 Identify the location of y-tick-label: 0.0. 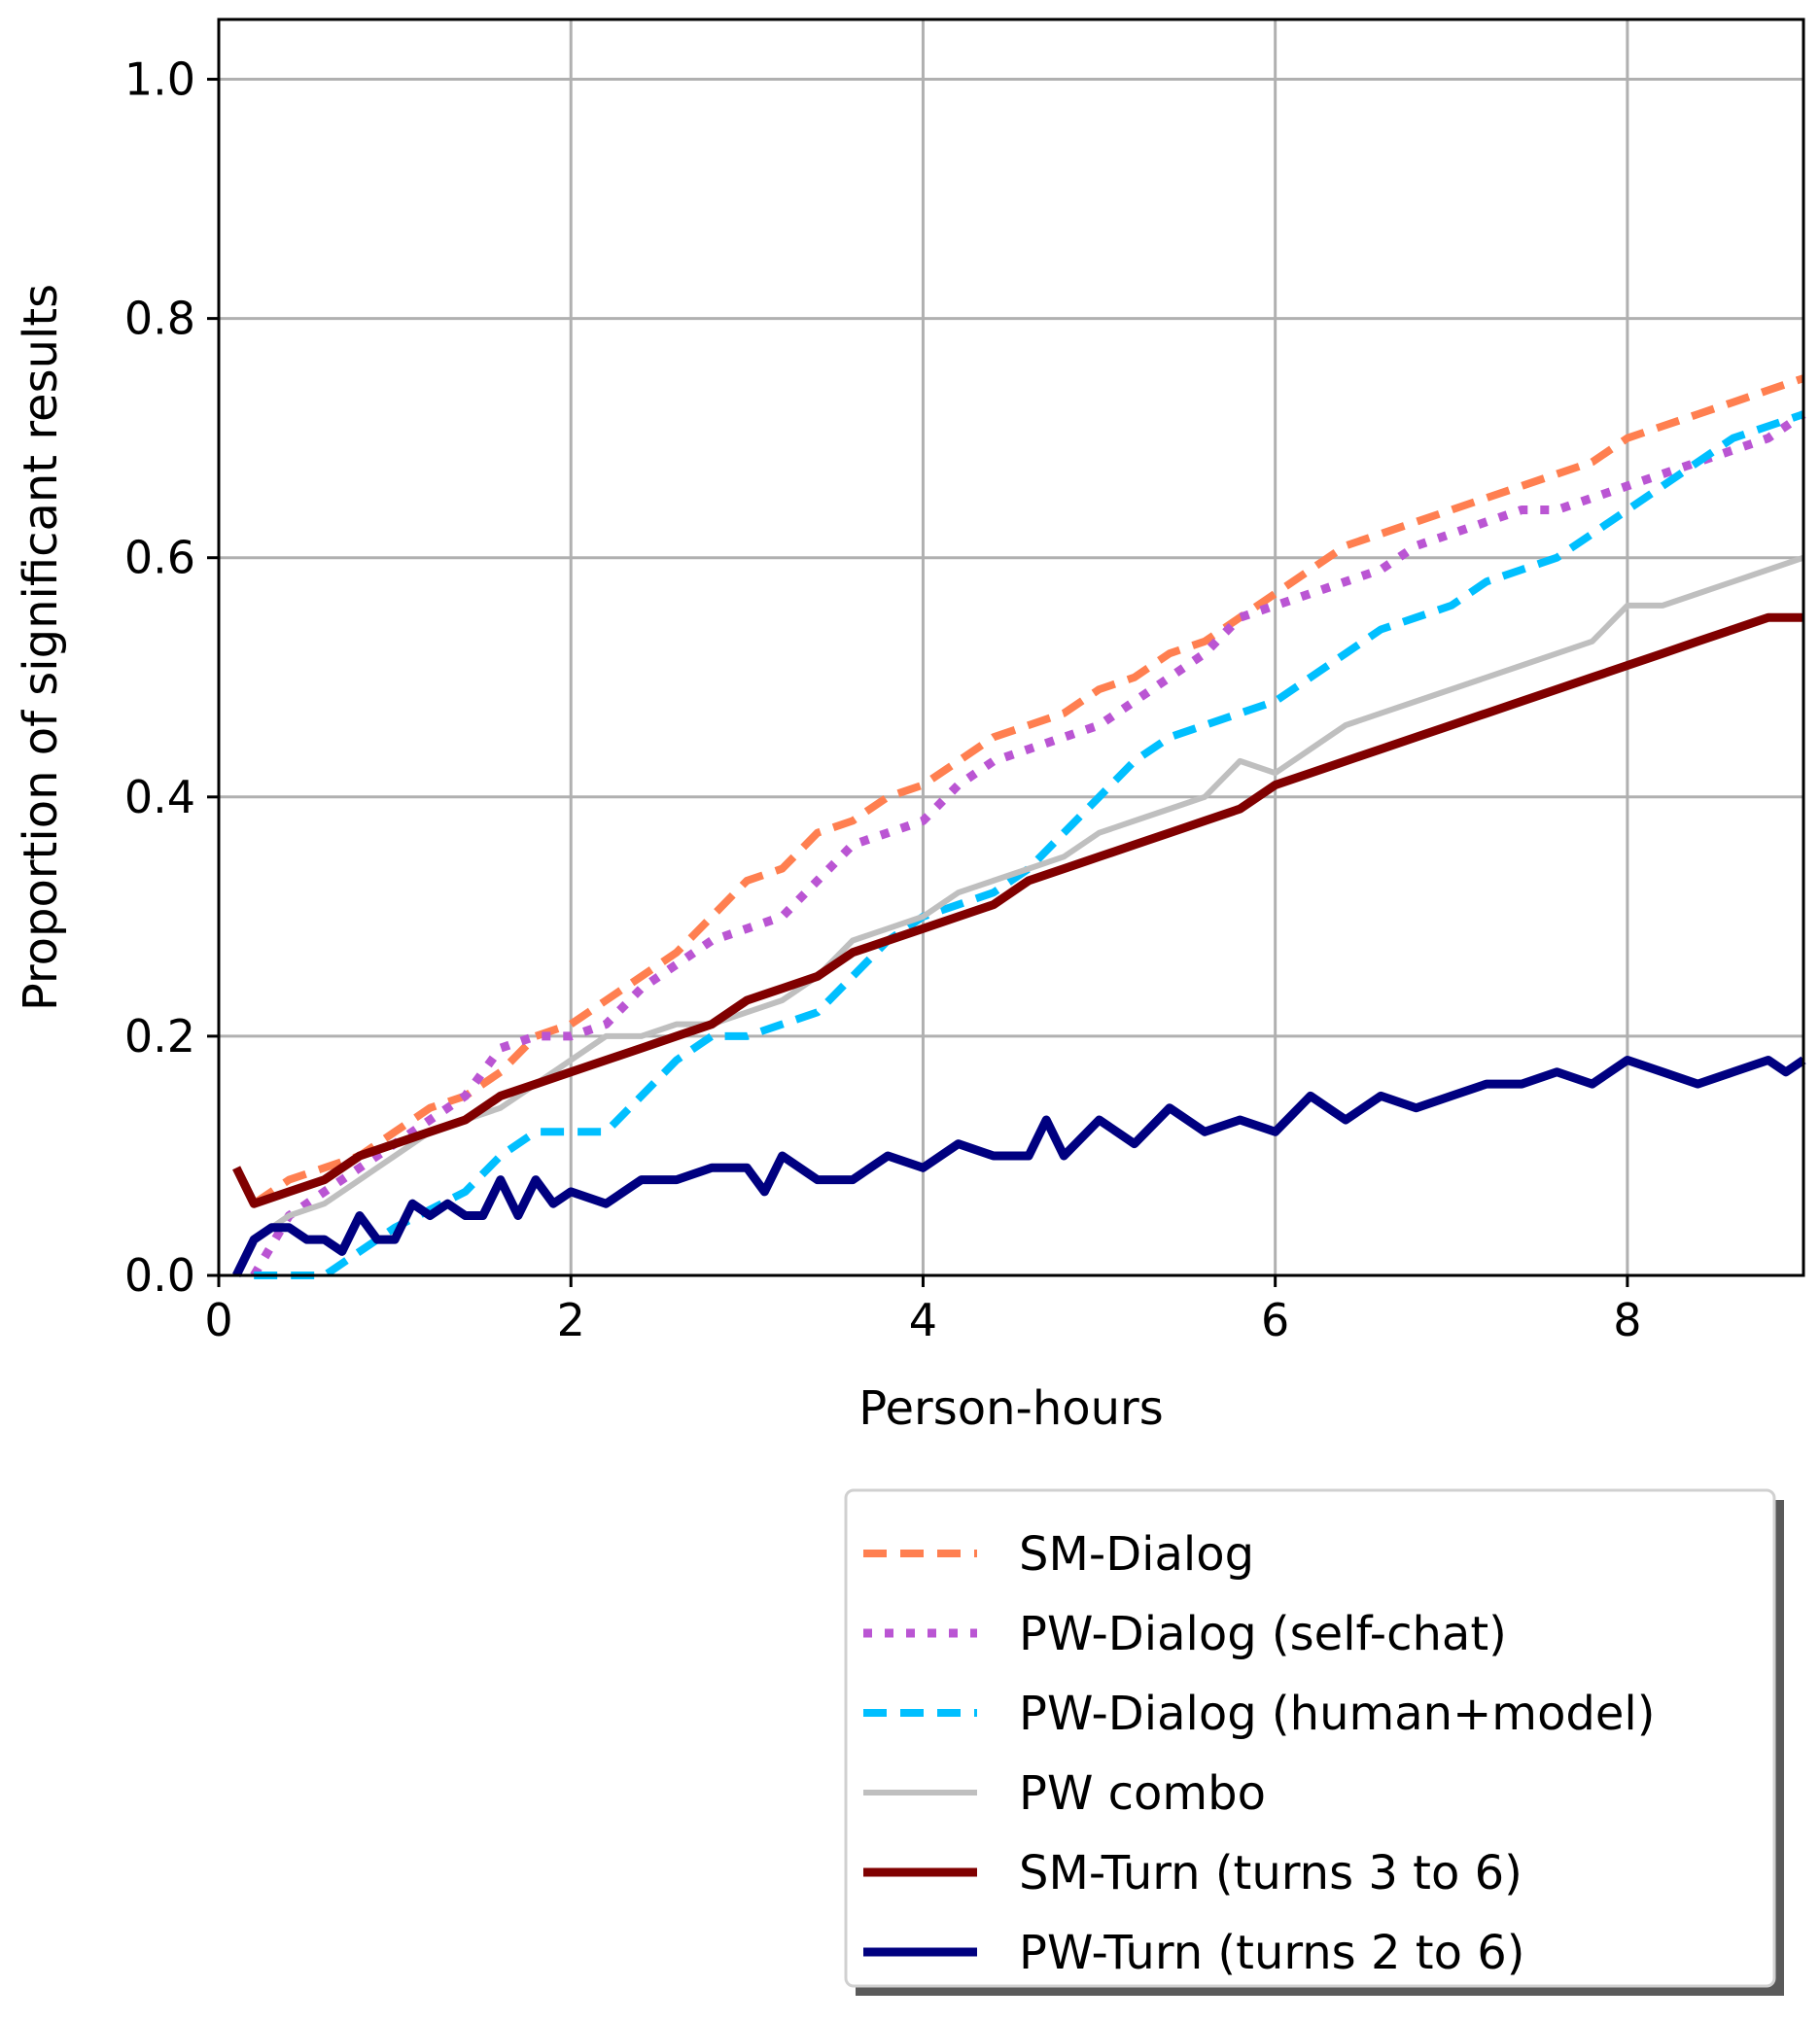
(159, 1275).